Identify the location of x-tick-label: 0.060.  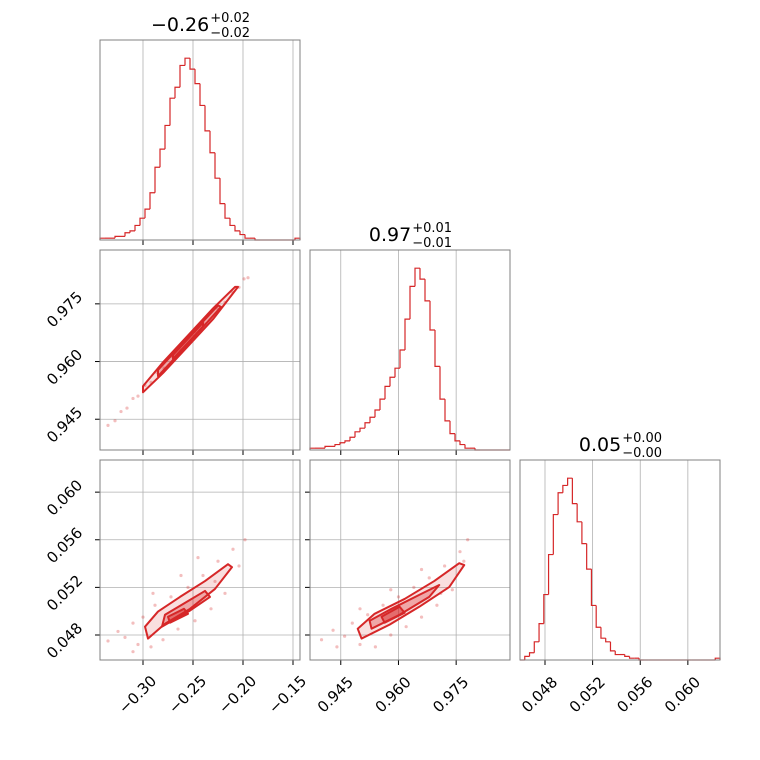
(682, 694).